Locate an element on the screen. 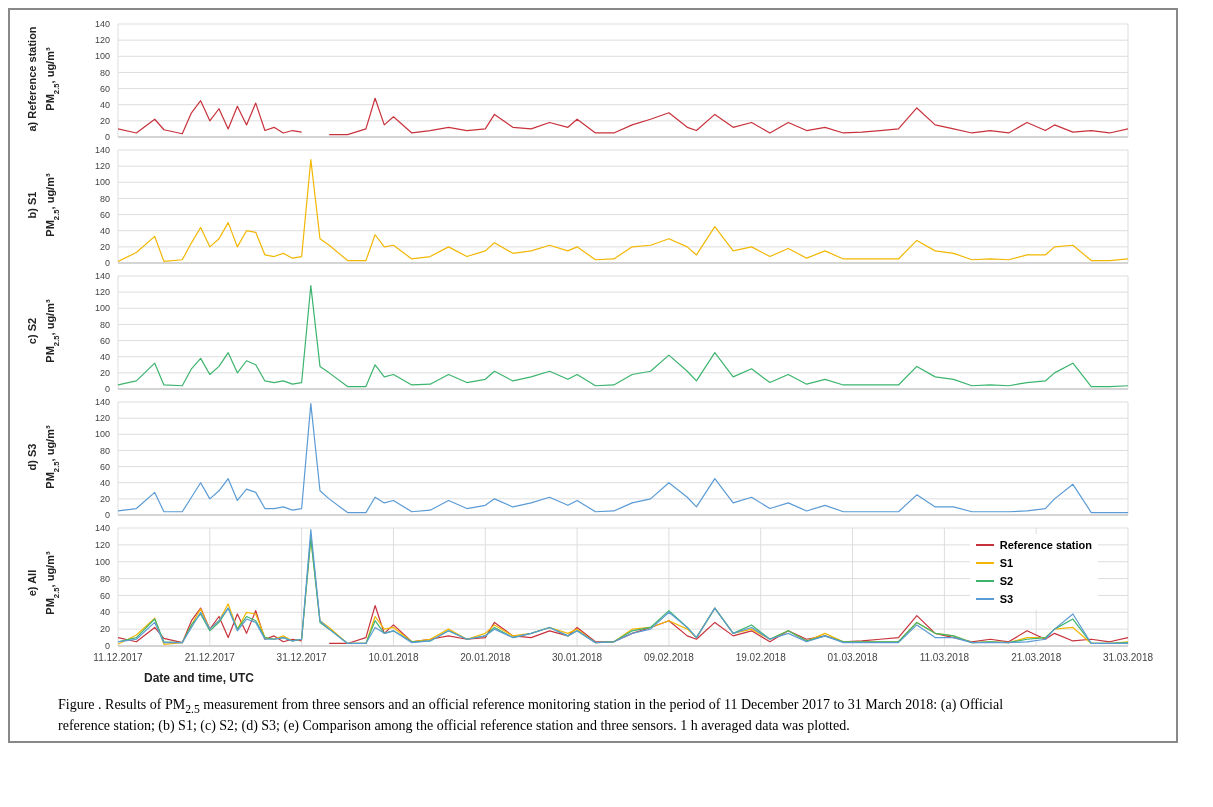 Image resolution: width=1213 pixels, height=807 pixels. x-tick-label: 19.02.2018 is located at coordinates (761, 658).